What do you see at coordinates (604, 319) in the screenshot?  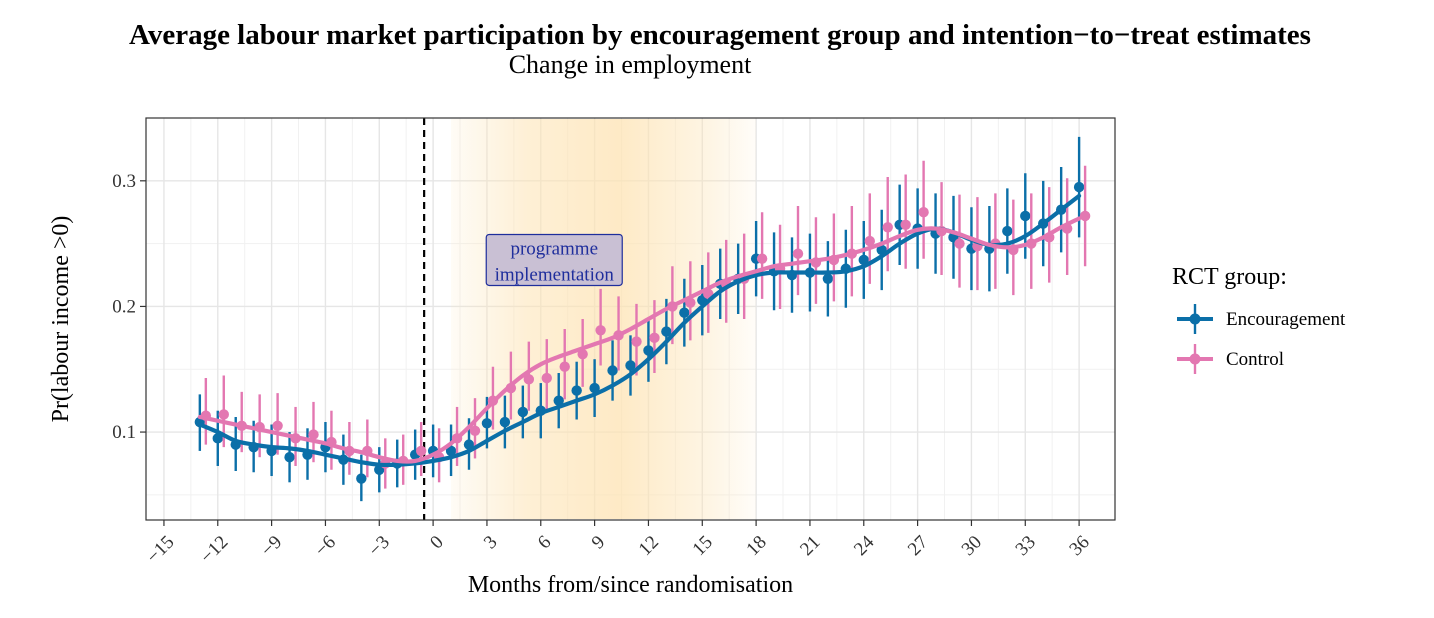 I see `programme-implementation-band` at bounding box center [604, 319].